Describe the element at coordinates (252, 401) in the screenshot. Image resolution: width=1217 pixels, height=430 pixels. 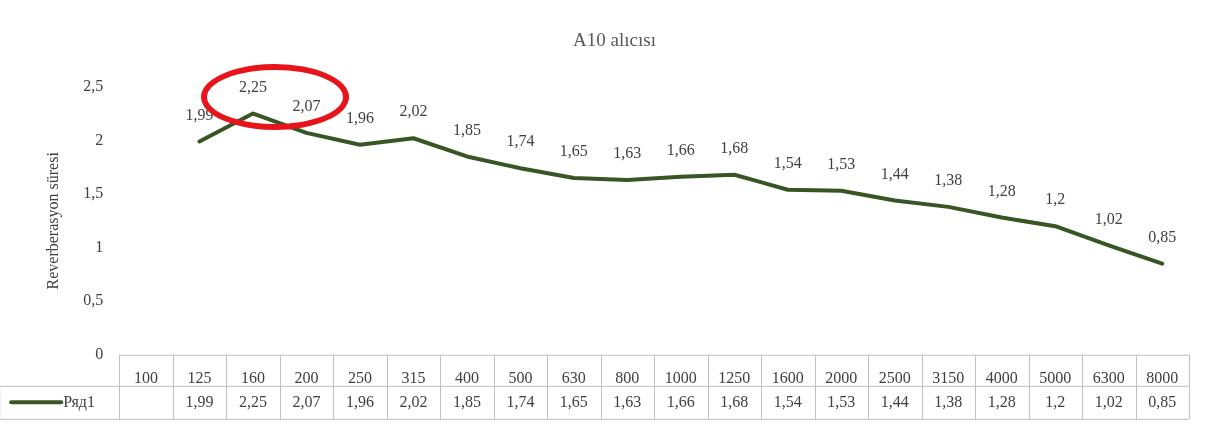
I see `data-label: 2,25` at that location.